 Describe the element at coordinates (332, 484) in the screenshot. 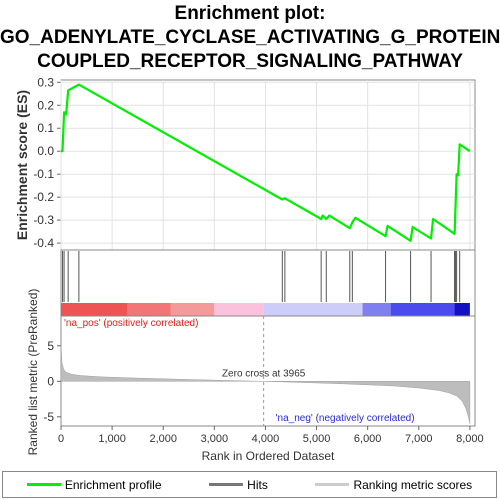

I see `legend-swatch-metric` at that location.